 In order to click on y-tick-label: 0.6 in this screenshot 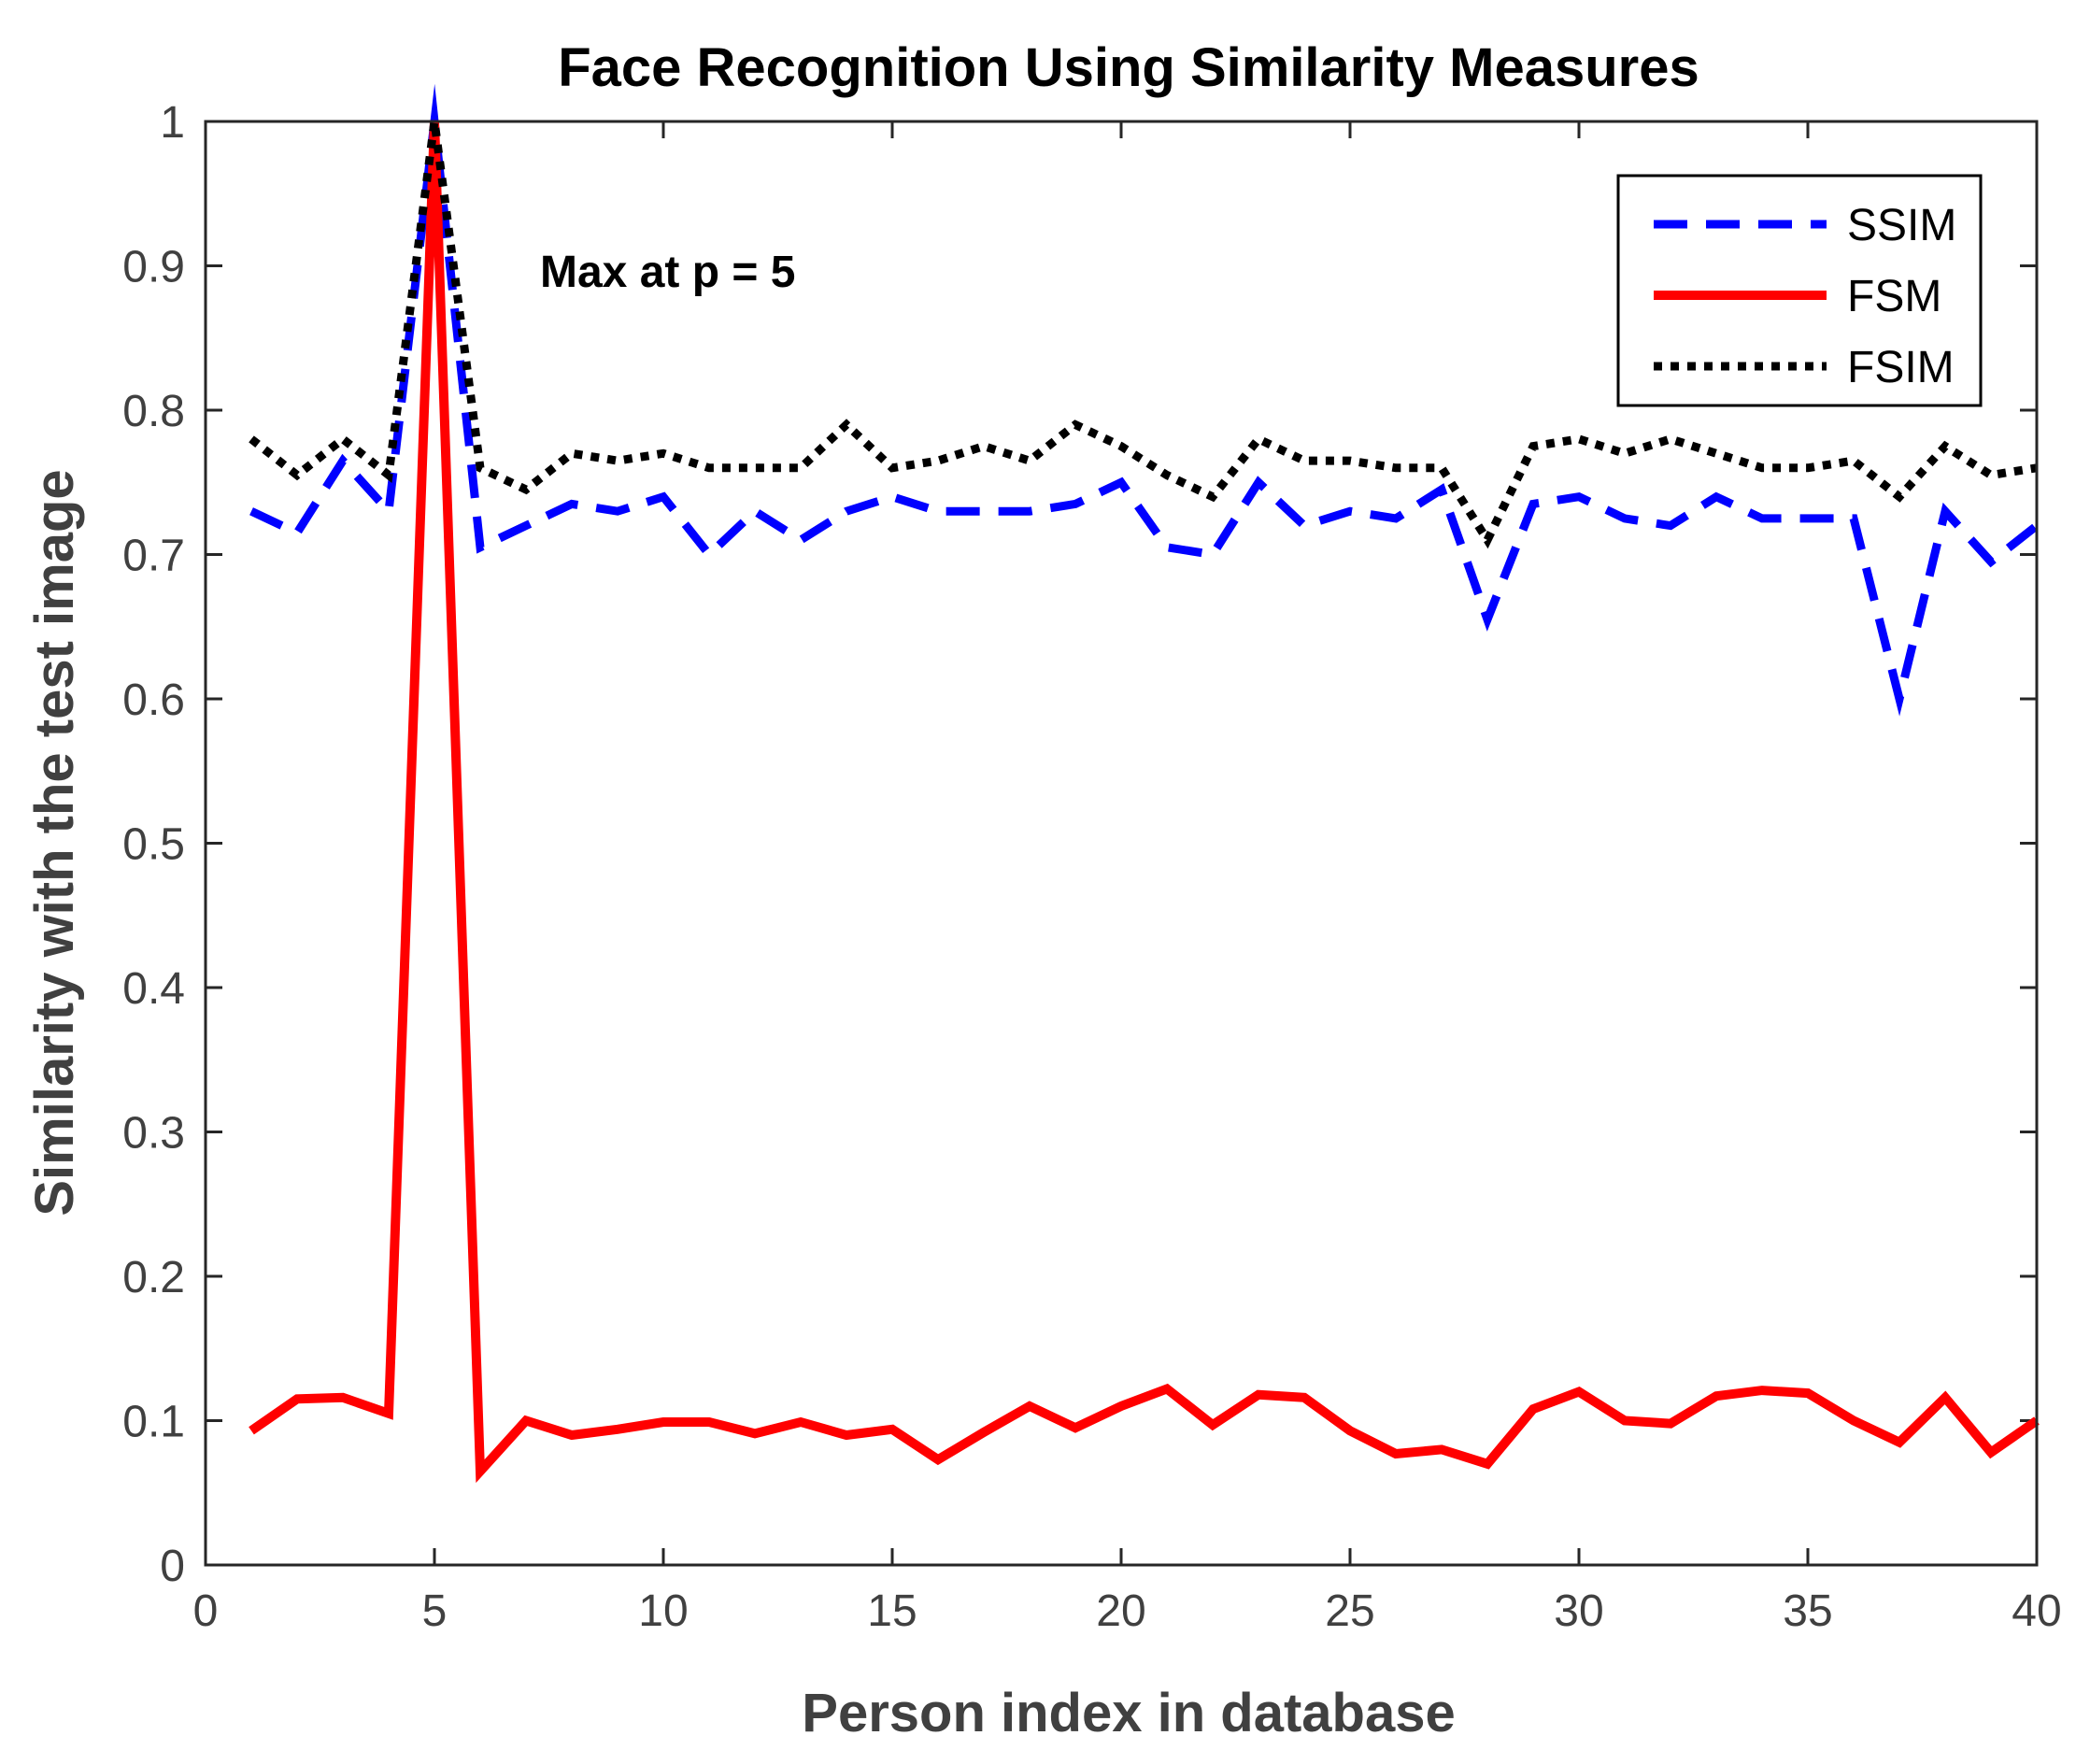, I will do `click(153, 700)`.